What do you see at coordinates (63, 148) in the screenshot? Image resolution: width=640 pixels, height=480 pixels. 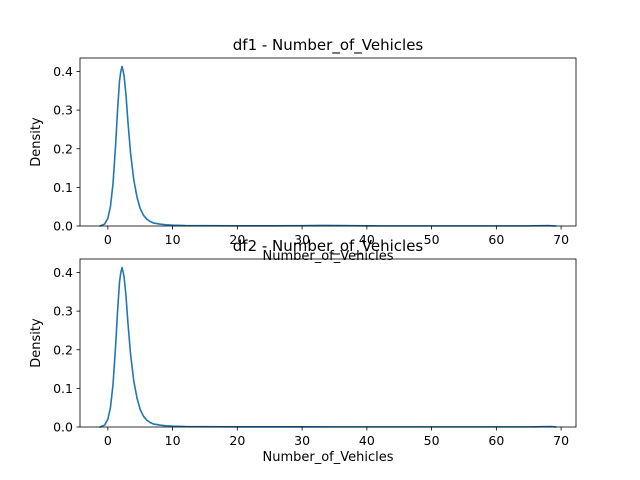 I see `y-tick-label-df1: 0.2` at bounding box center [63, 148].